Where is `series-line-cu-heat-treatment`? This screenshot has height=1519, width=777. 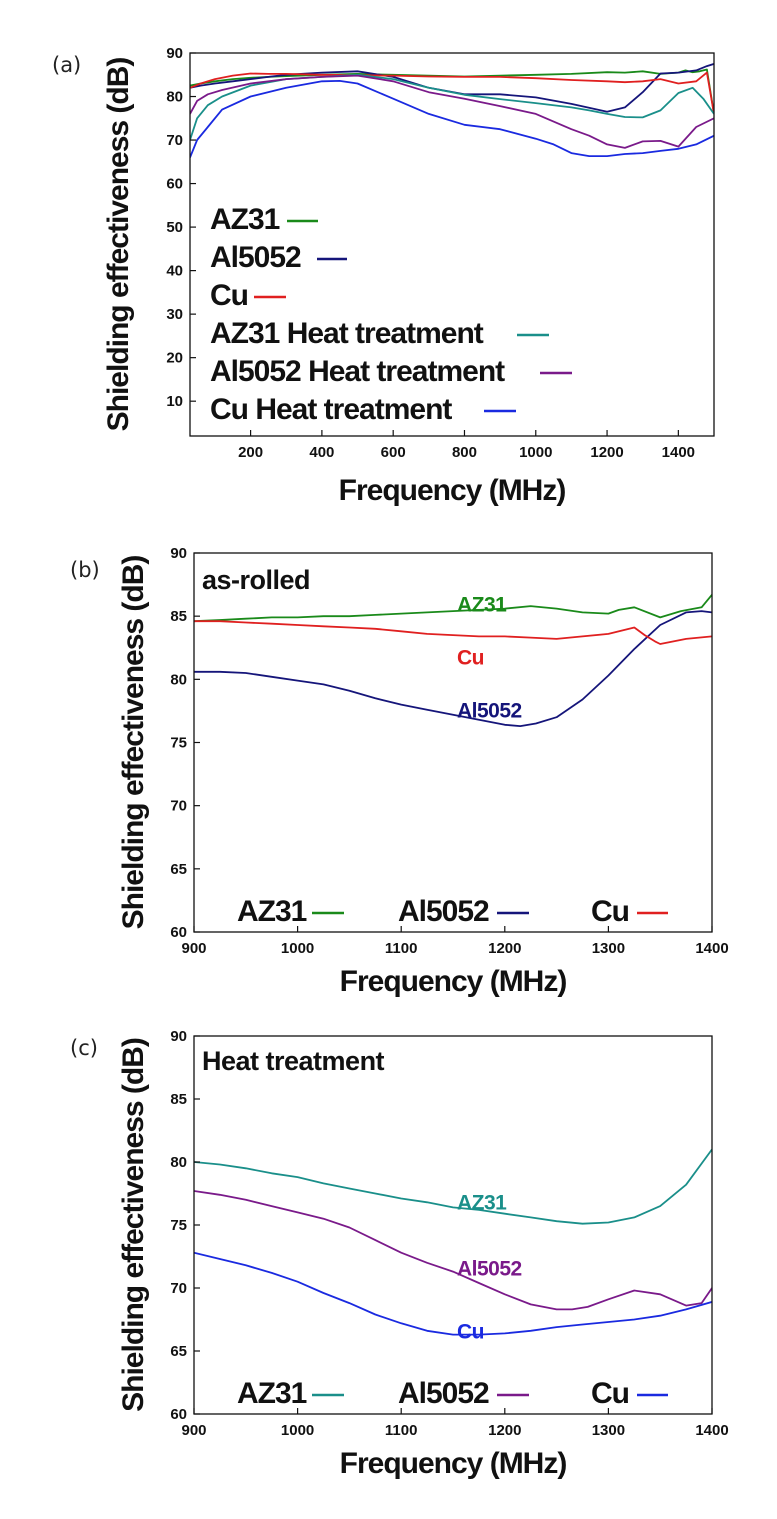 series-line-cu-heat-treatment is located at coordinates (452, 119).